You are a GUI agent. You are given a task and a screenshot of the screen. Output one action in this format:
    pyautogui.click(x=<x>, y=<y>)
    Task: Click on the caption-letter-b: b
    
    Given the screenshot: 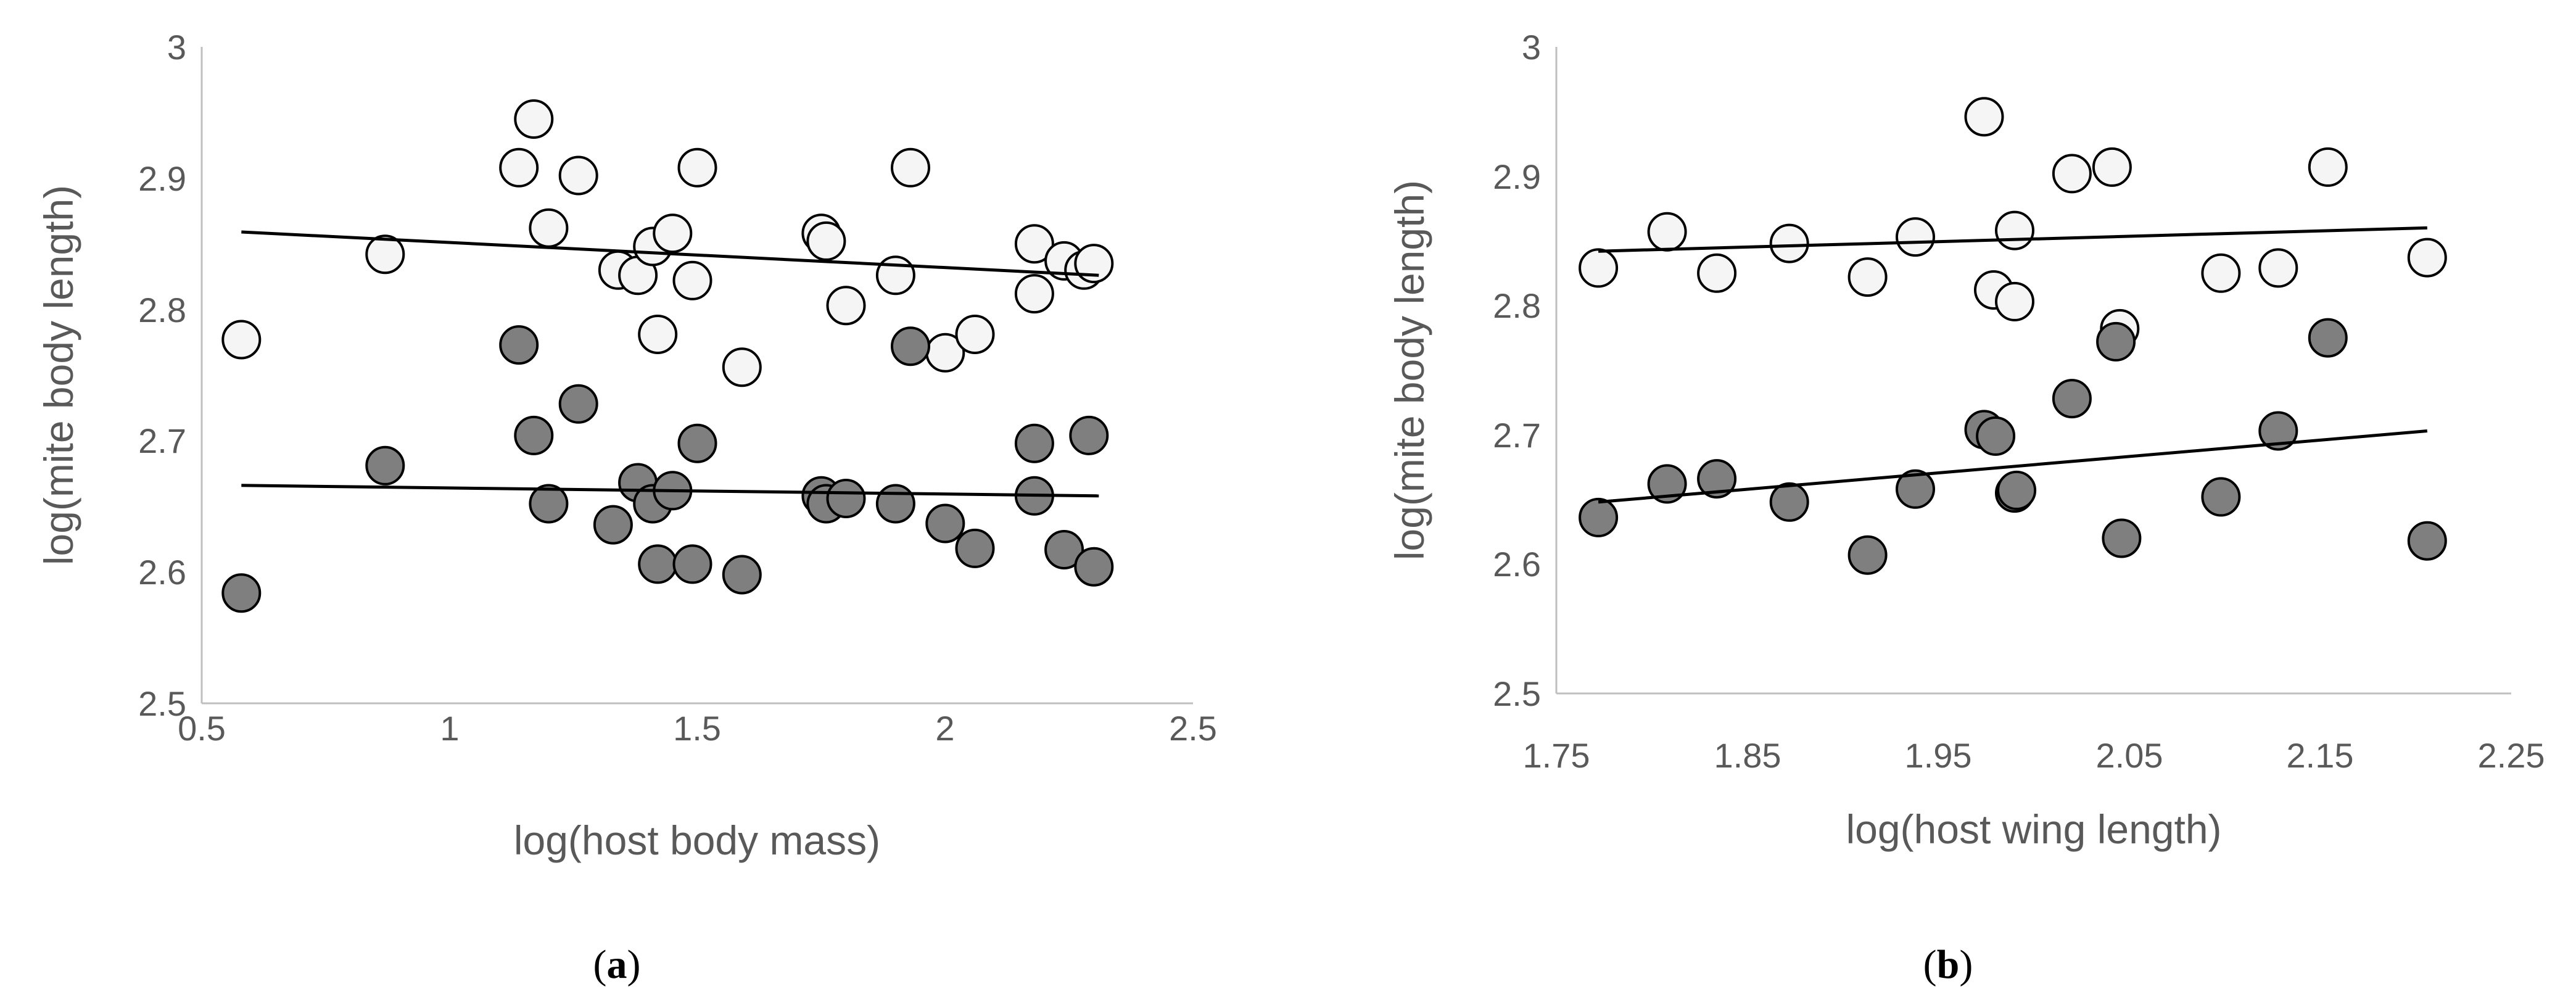 What is the action you would take?
    pyautogui.click(x=1948, y=964)
    